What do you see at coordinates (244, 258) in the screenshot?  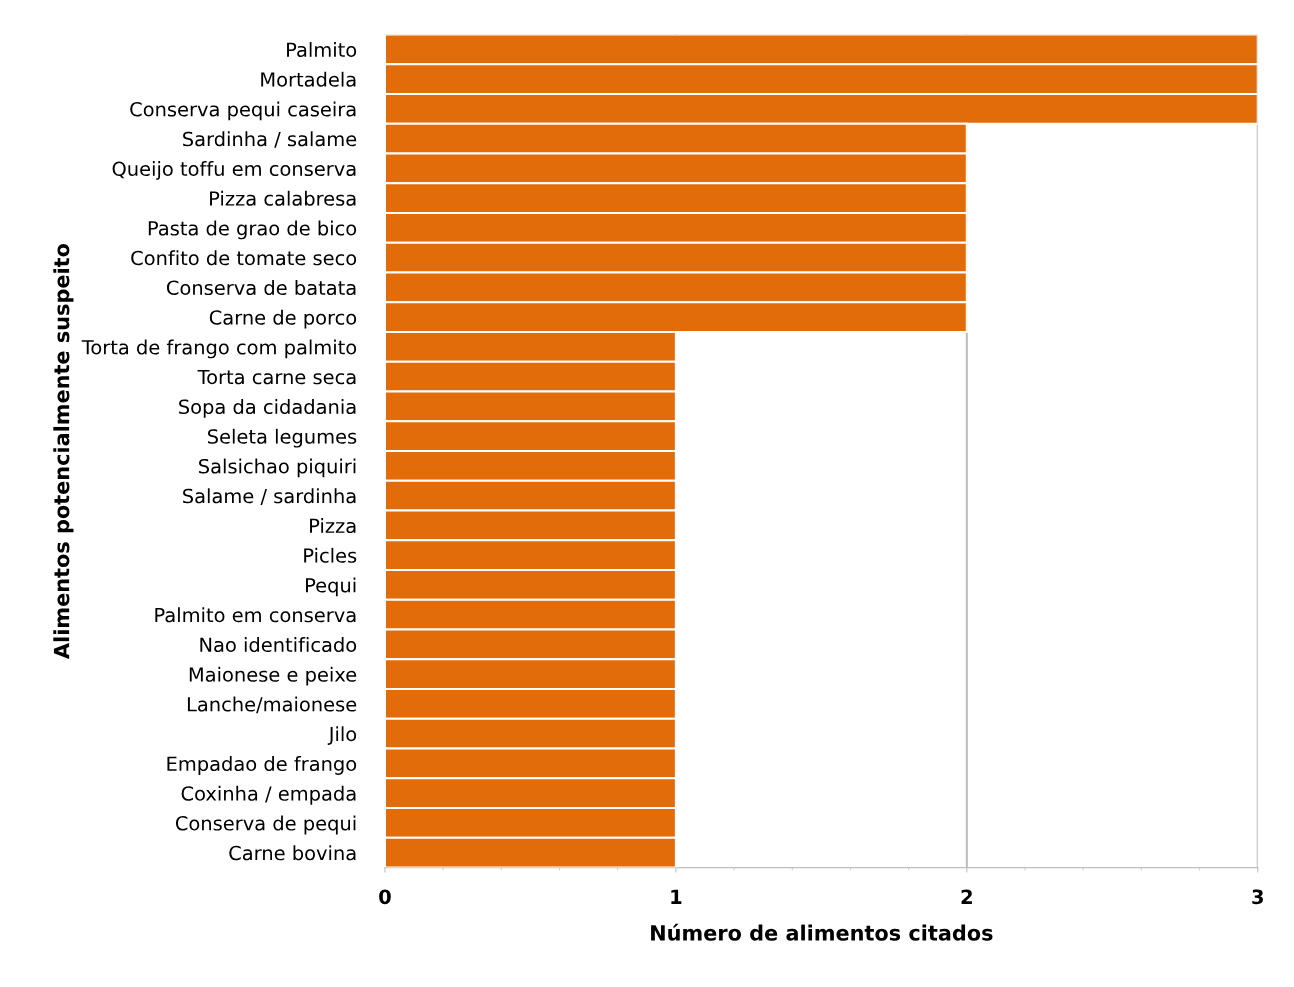 I see `y-tick-label: Confito de tomate seco` at bounding box center [244, 258].